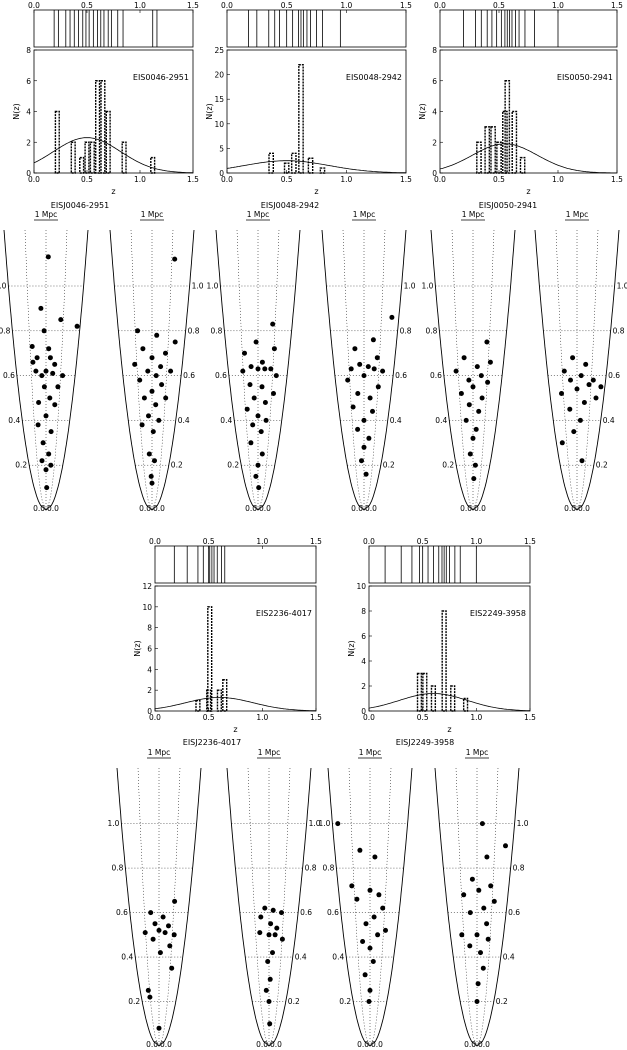 This screenshot has height=1050, width=627. What do you see at coordinates (235, 564) in the screenshot?
I see `redshift-strip-frame` at bounding box center [235, 564].